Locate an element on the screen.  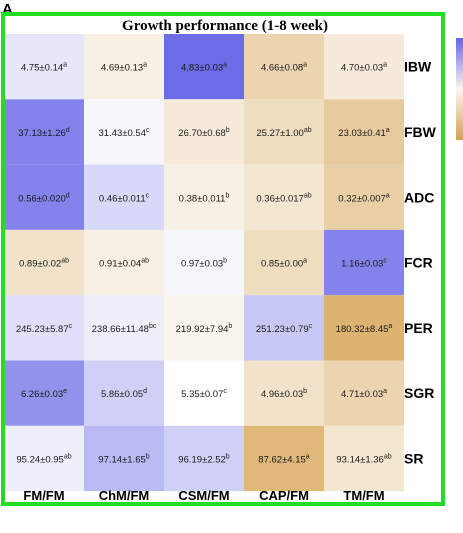
cell-value-label: 31.43±0.54c is located at coordinates (124, 133).